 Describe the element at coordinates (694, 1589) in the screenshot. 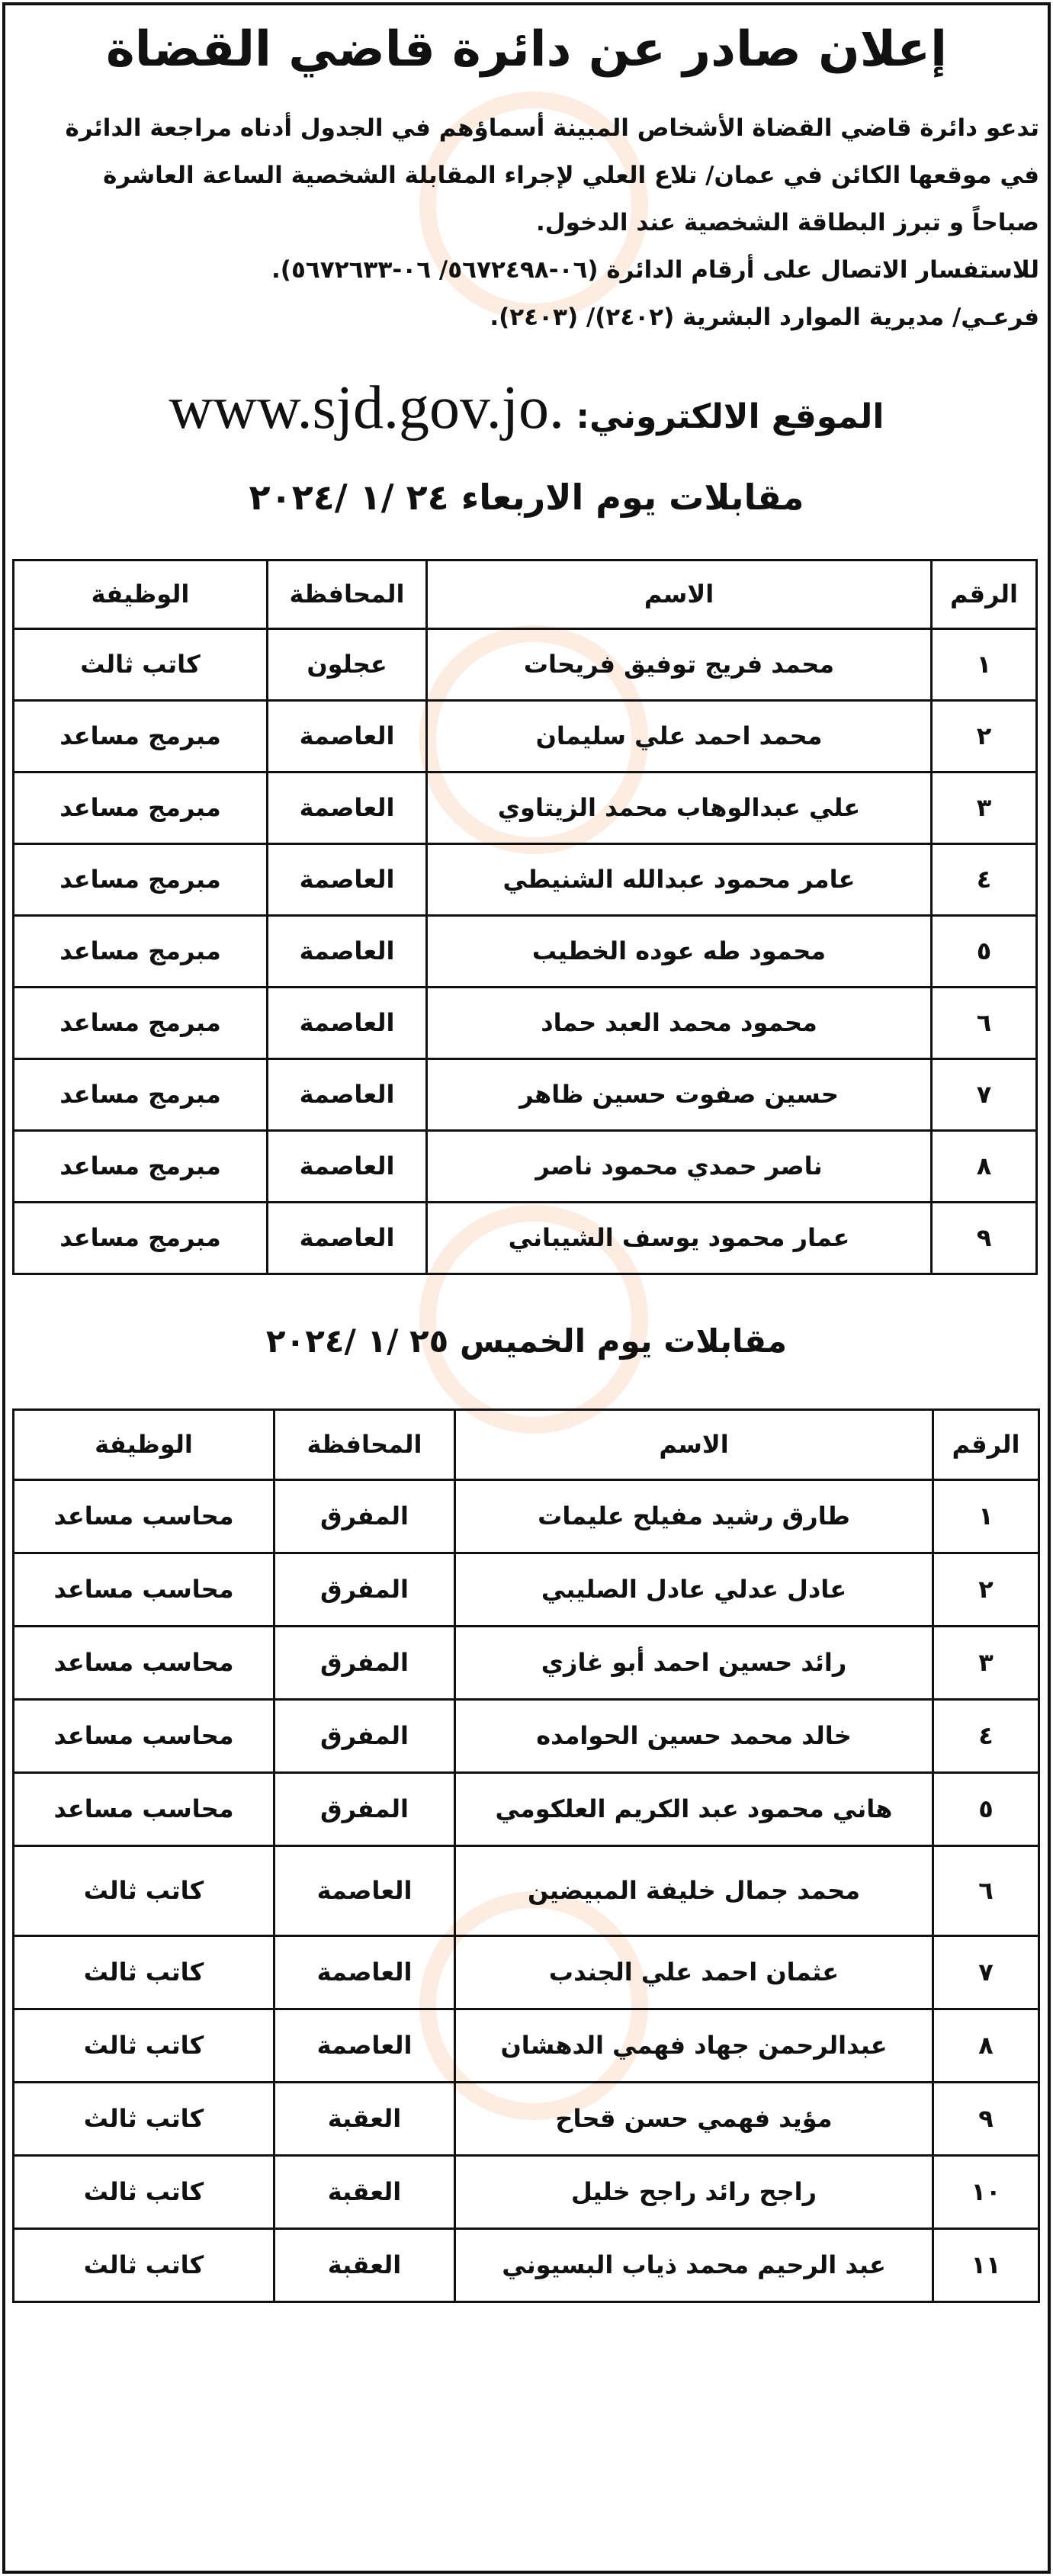

I see `cell-name: عادل عدلي عادل الصليبي` at that location.